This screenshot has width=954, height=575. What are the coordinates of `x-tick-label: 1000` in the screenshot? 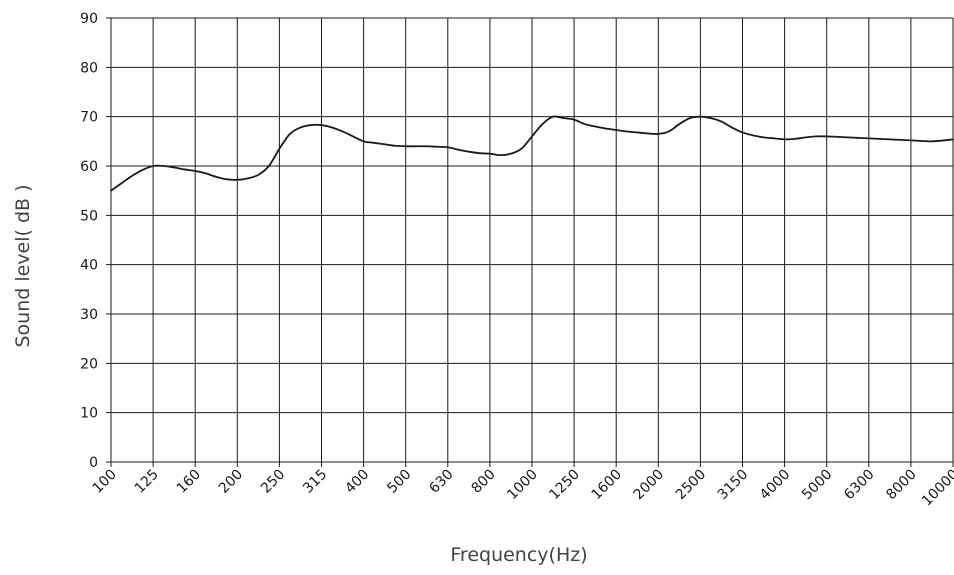 It's located at (522, 485).